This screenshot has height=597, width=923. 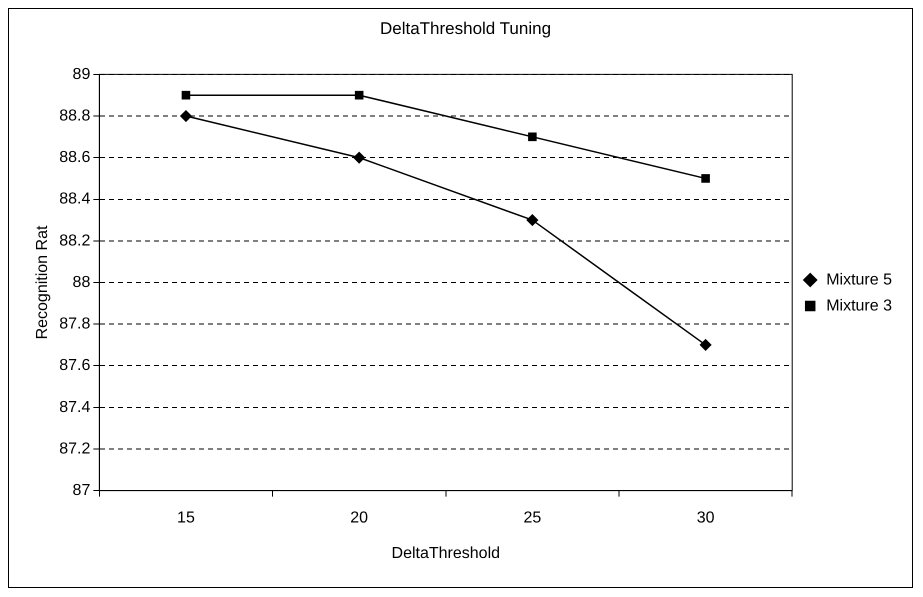 I want to click on y-tick-label: 88, so click(x=81, y=282).